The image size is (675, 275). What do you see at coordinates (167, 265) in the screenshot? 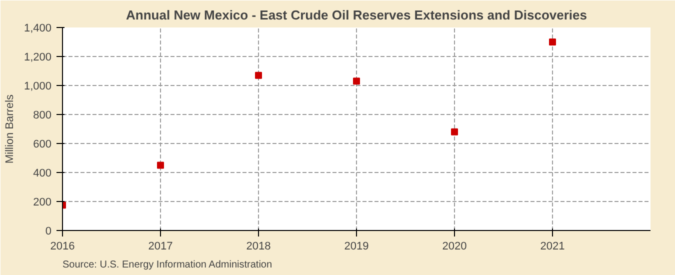
I see `source-note: Source: U.S. Energy Information Administration` at bounding box center [167, 265].